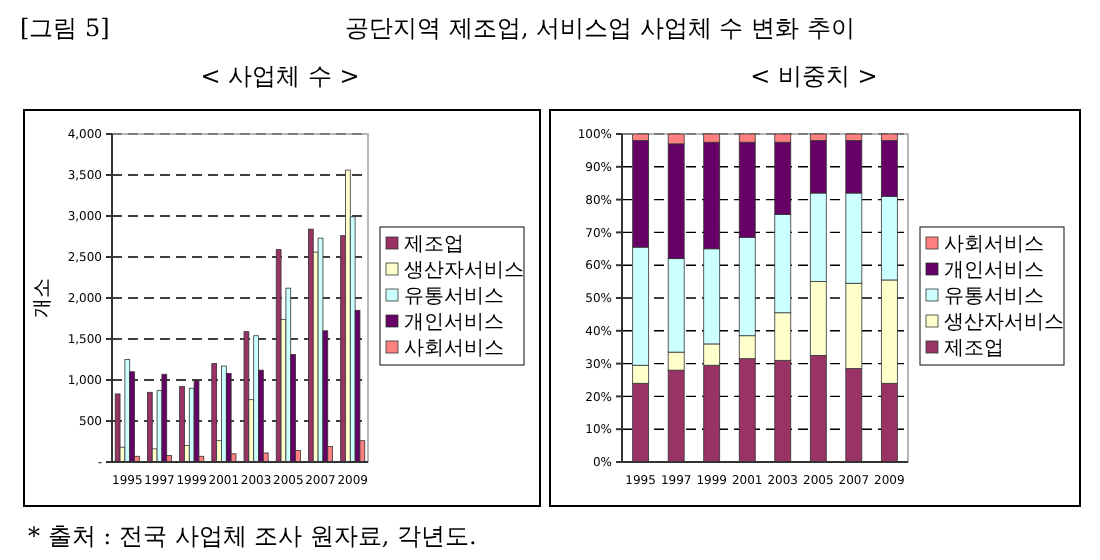 This screenshot has height=560, width=1100. What do you see at coordinates (280, 76) in the screenshot?
I see `chart-subtitle: < 사업체 수 >` at bounding box center [280, 76].